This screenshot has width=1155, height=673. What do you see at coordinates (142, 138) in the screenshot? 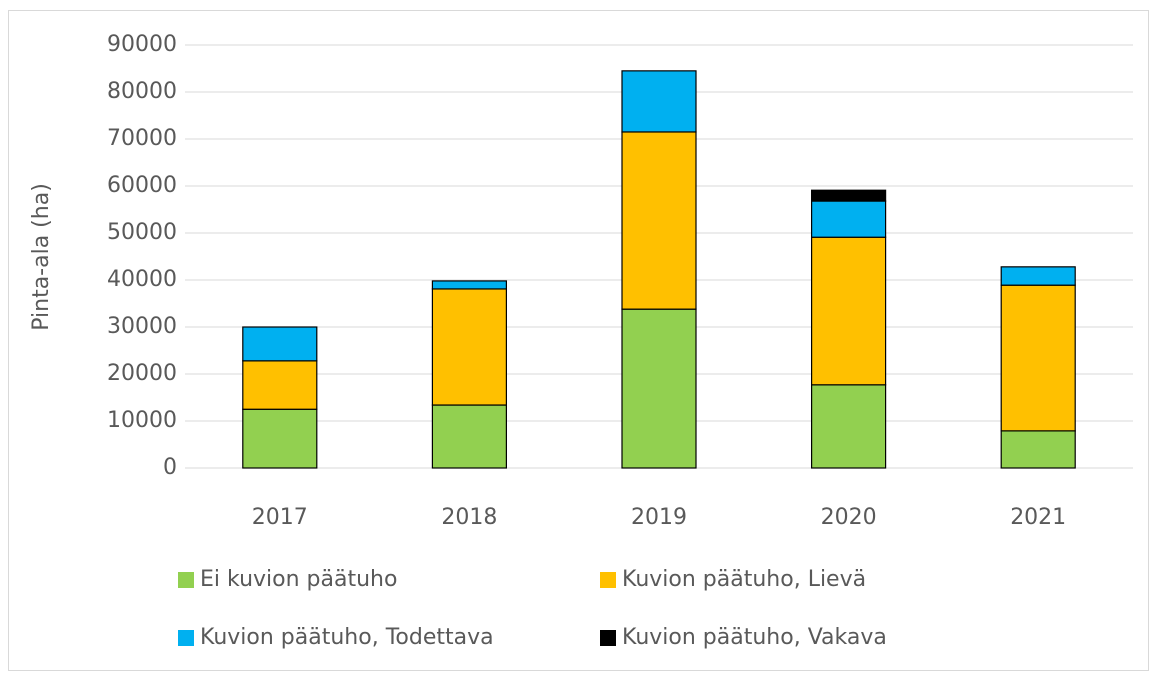
I see `y-tick-label: 70000` at bounding box center [142, 138].